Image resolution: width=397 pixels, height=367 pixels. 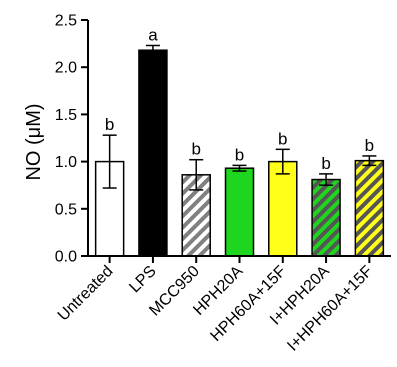 What do you see at coordinates (86, 294) in the screenshot?
I see `category-label: Untreated` at bounding box center [86, 294].